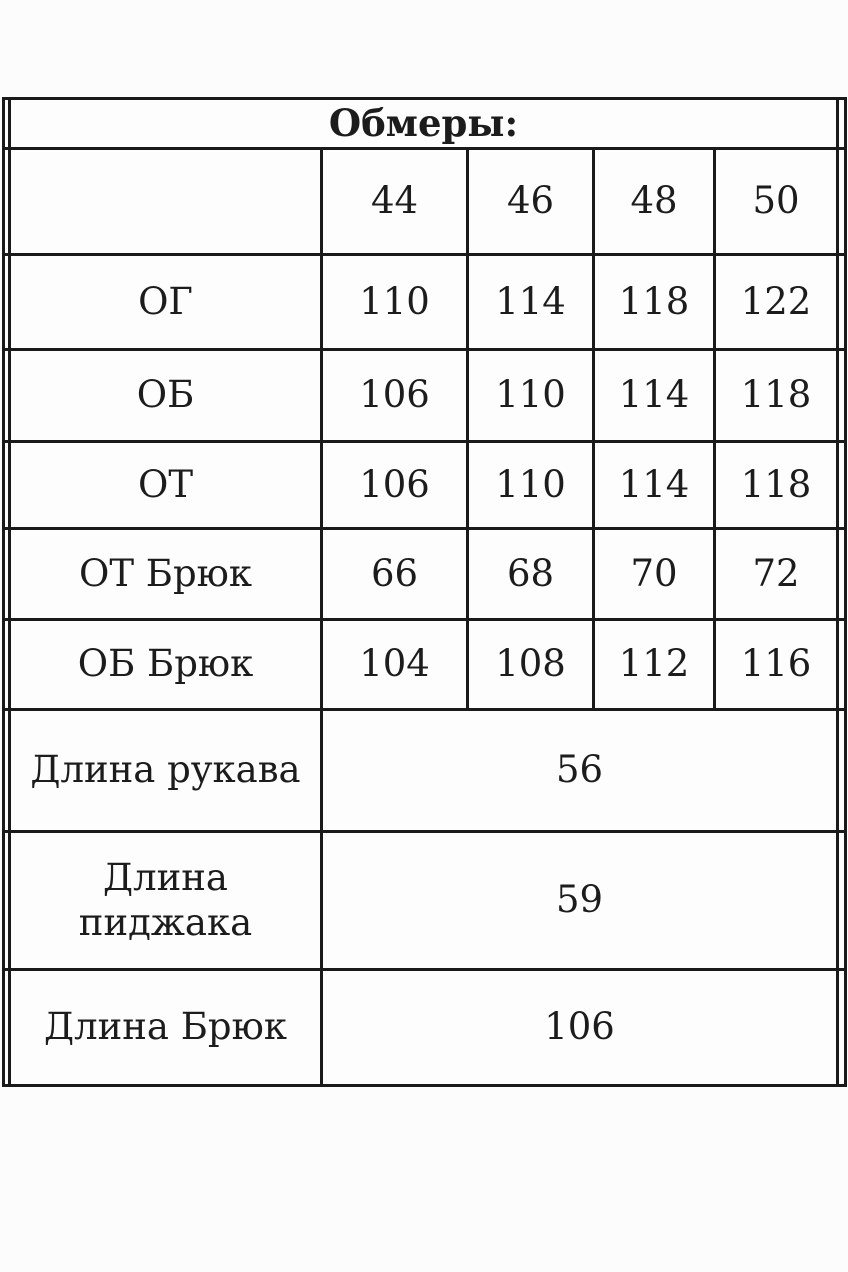 This screenshot has width=848, height=1272. Describe the element at coordinates (579, 770) in the screenshot. I see `value-sleeve-length: 56` at that location.